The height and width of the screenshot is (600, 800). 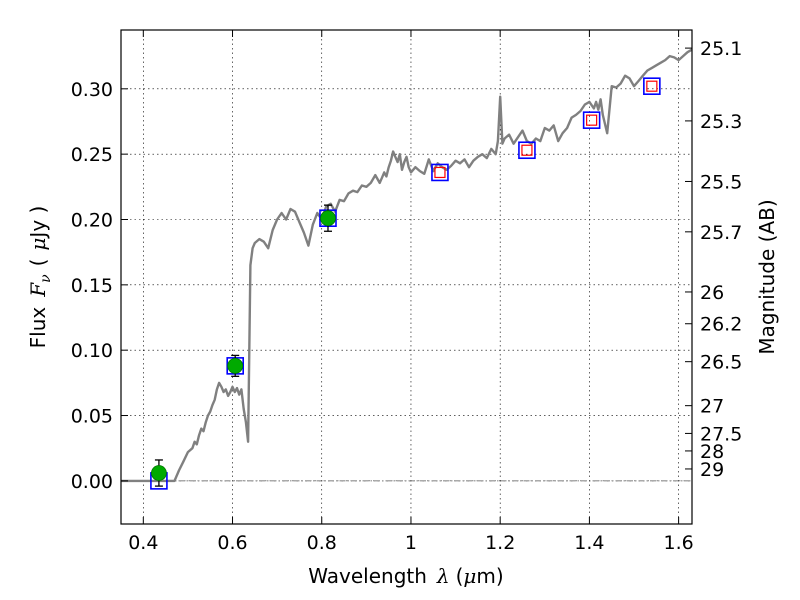 I want to click on y-axis-title: FluxFν(μJy ), so click(x=40, y=277).